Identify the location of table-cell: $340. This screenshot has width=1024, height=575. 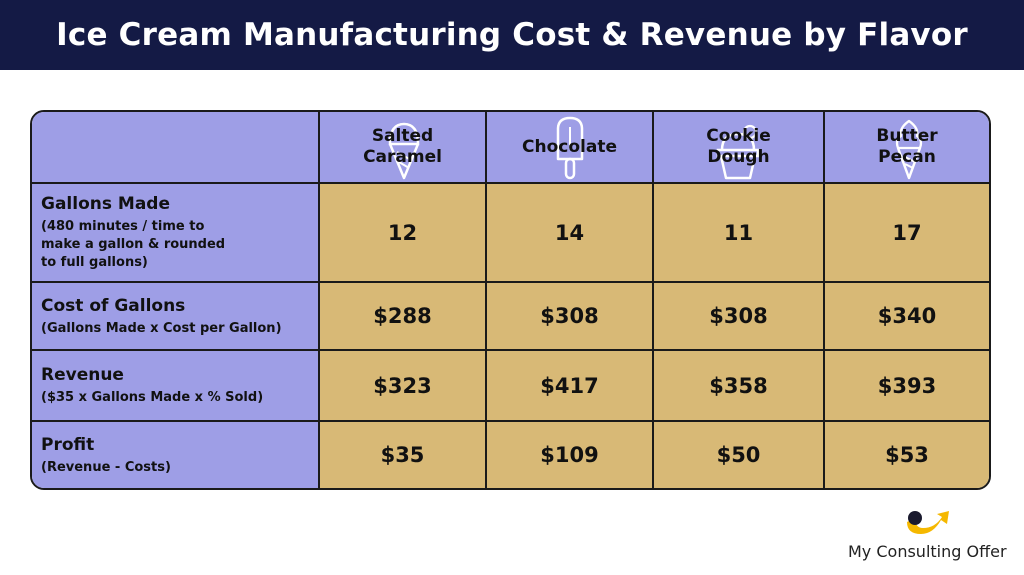
(907, 317).